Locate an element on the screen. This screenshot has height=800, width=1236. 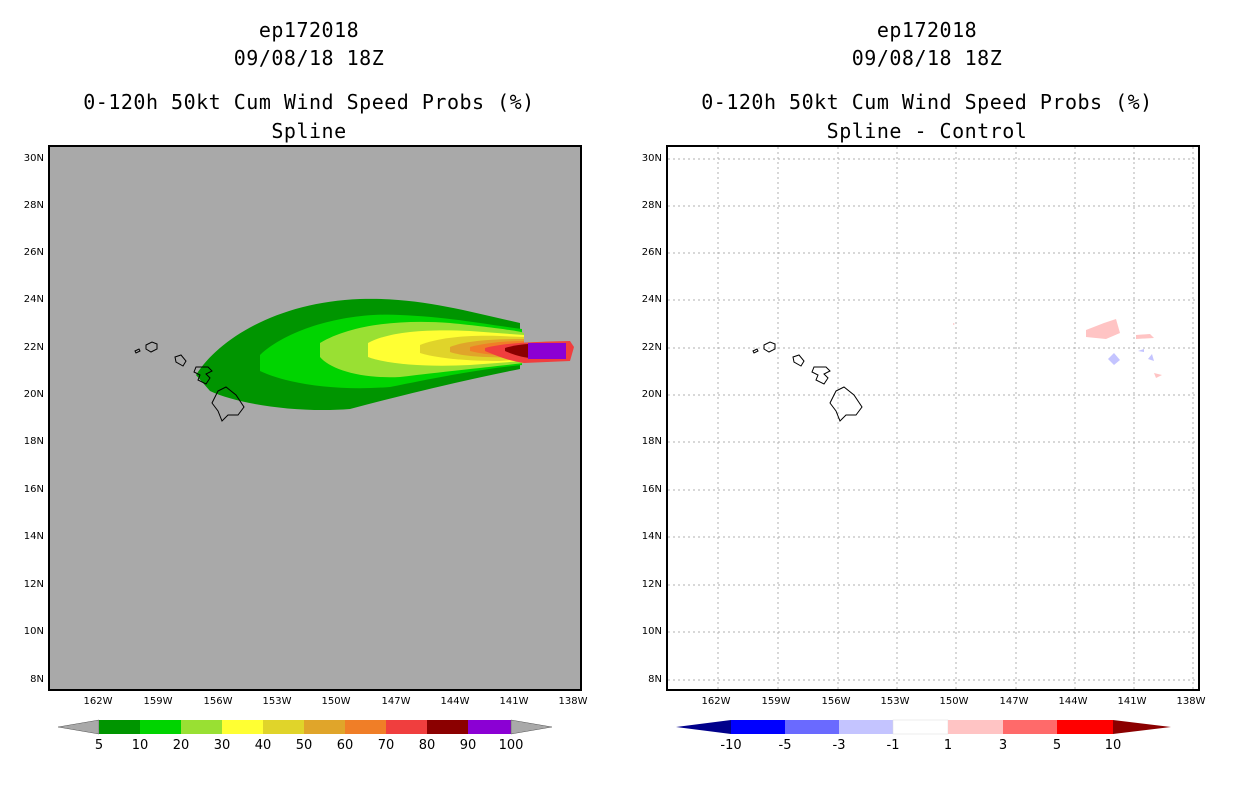
lat-label: 20N is located at coordinates (33, 394).